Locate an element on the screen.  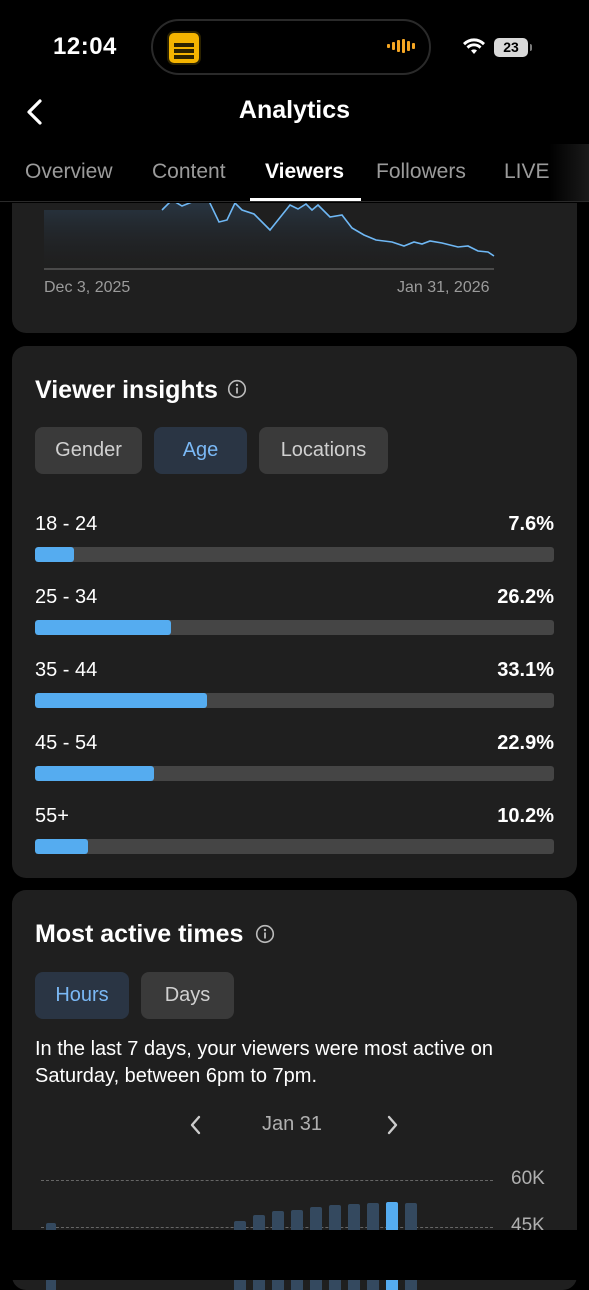
trend-line is located at coordinates (328, 230).